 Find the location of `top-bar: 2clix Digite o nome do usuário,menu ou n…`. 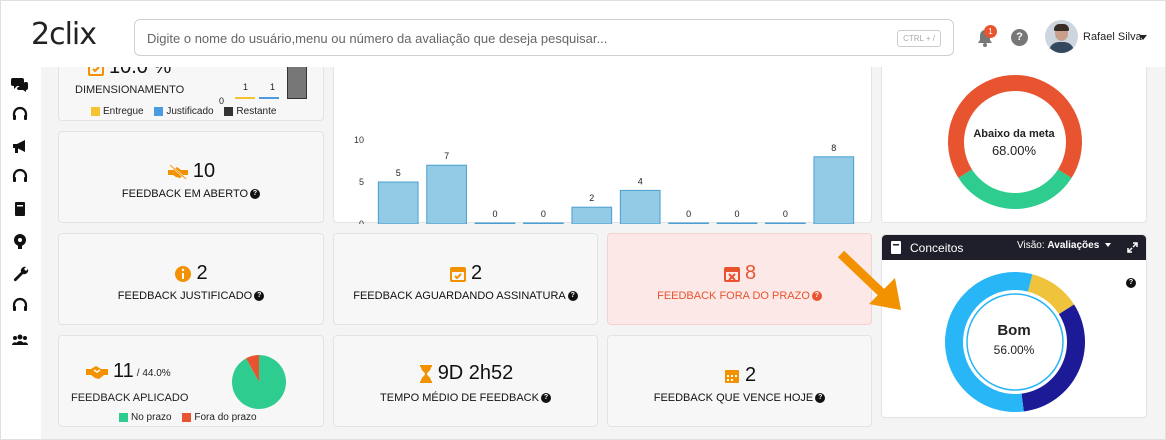

top-bar: 2clix Digite o nome do usuário,menu ou n… is located at coordinates (583, 34).